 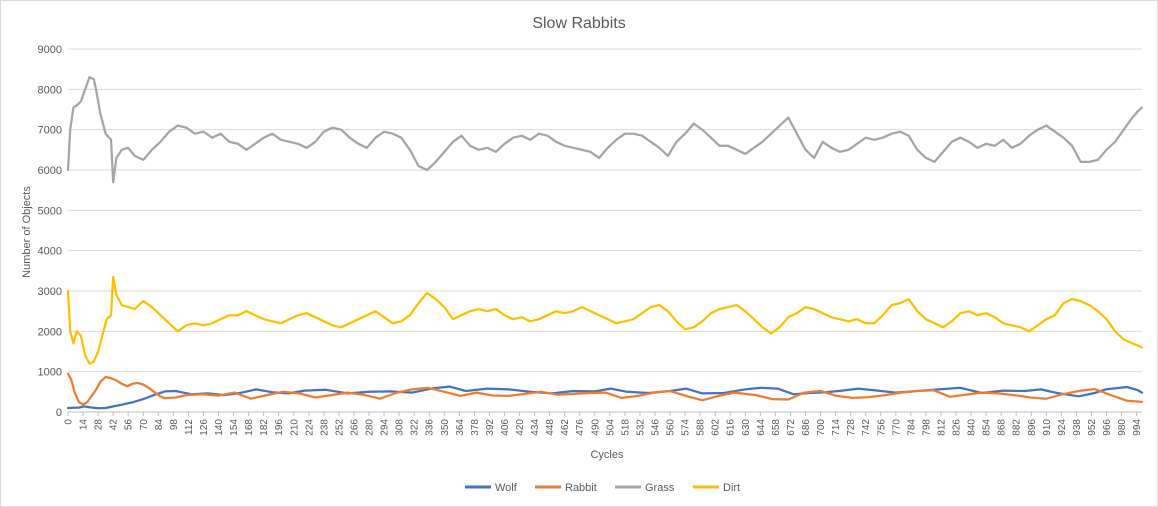 I want to click on x-tick-label: 770, so click(x=896, y=427).